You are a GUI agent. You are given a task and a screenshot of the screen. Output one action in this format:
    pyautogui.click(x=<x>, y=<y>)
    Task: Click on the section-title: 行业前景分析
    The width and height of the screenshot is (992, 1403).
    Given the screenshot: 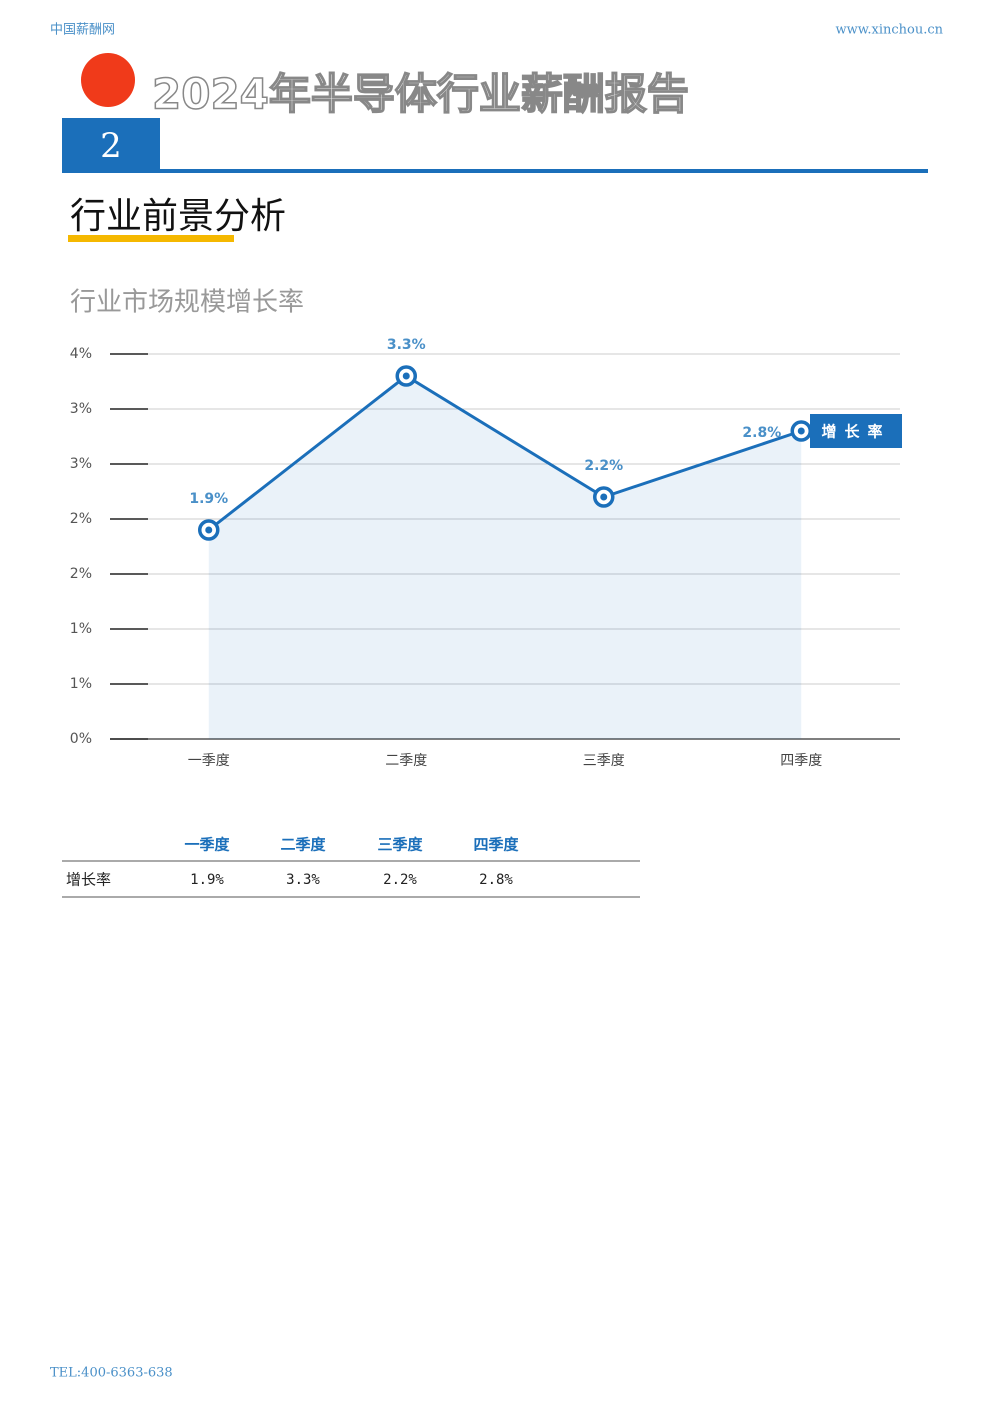 What is the action you would take?
    pyautogui.click(x=178, y=216)
    